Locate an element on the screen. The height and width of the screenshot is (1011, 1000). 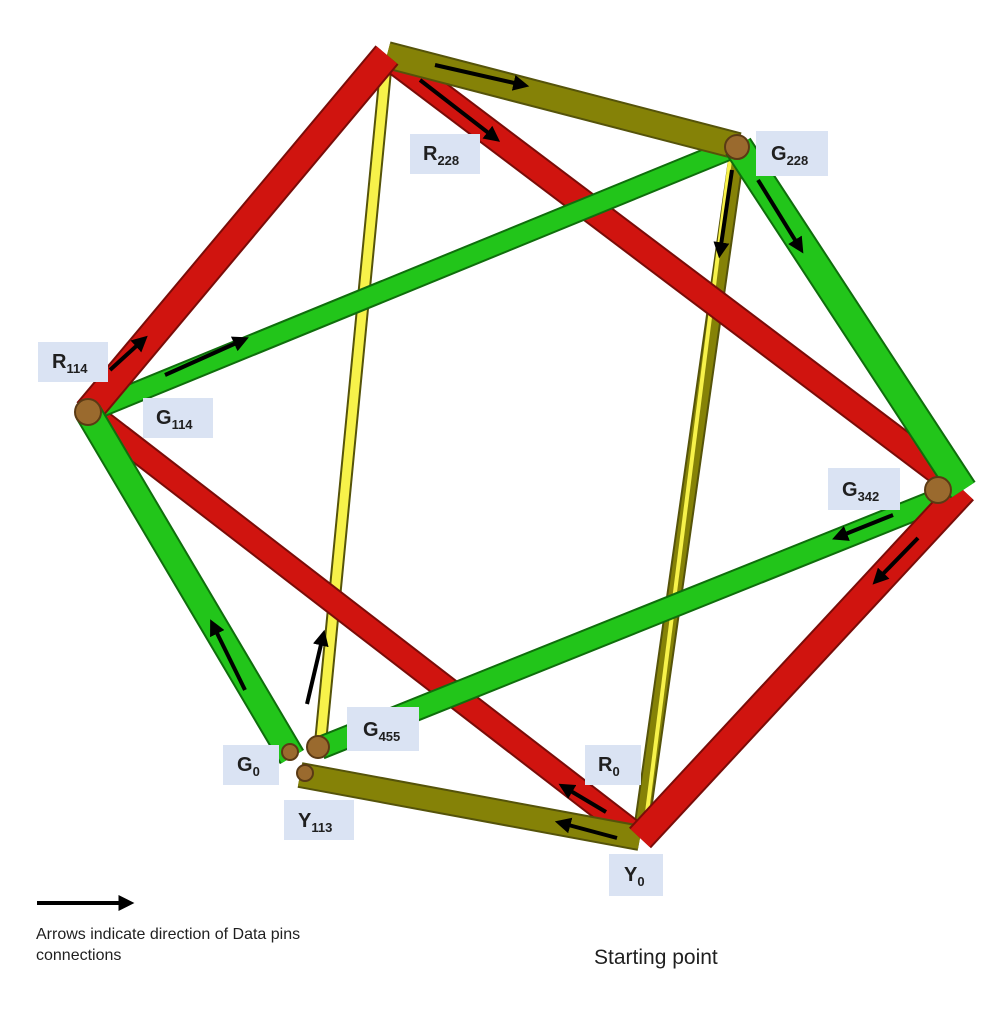
label-g455: G455 is located at coordinates (383, 729).